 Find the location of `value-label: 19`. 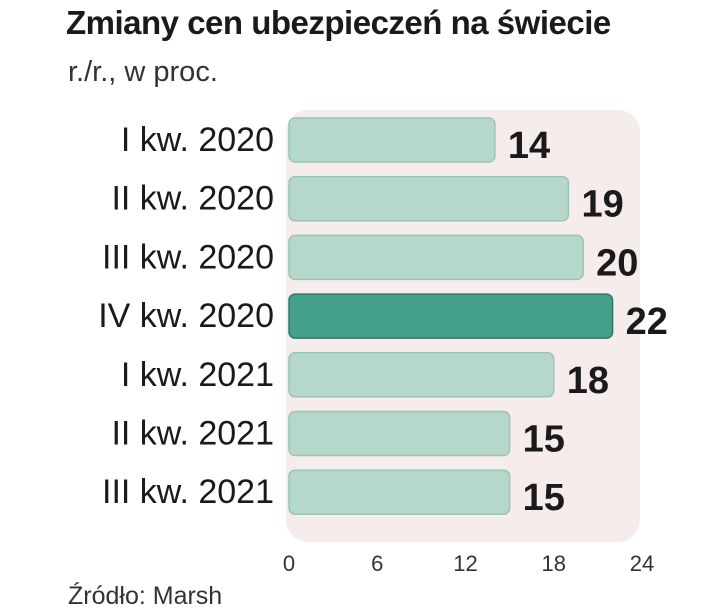

value-label: 19 is located at coordinates (602, 205).